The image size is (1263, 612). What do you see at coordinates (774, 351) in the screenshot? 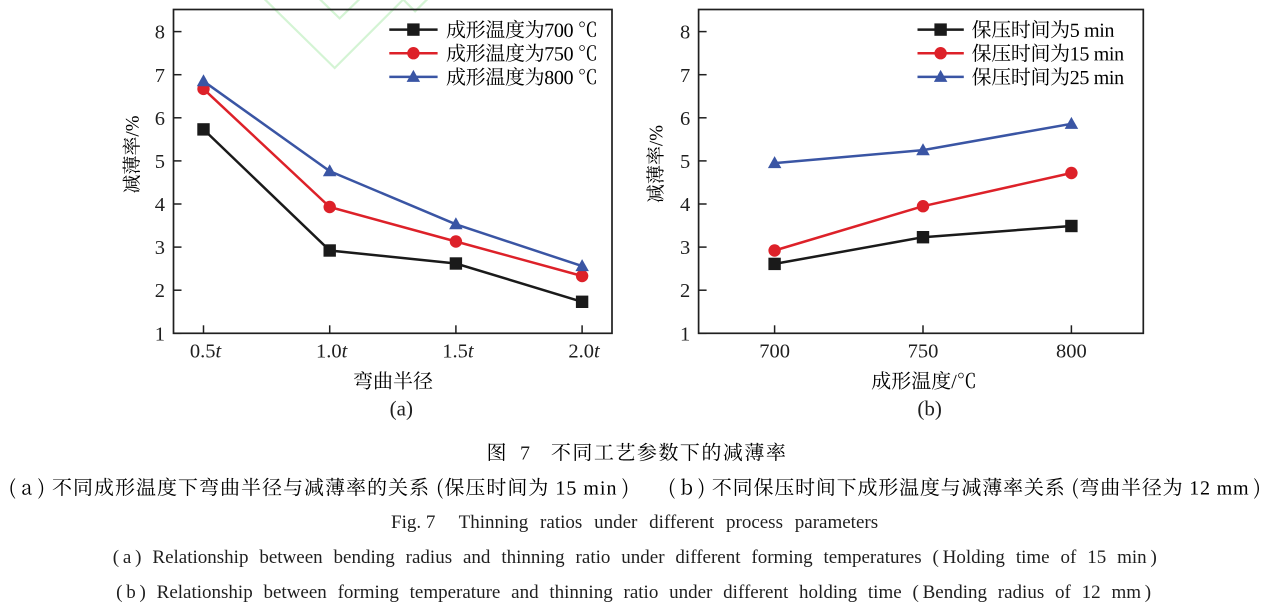
I see `svg-text: 700` at bounding box center [774, 351].